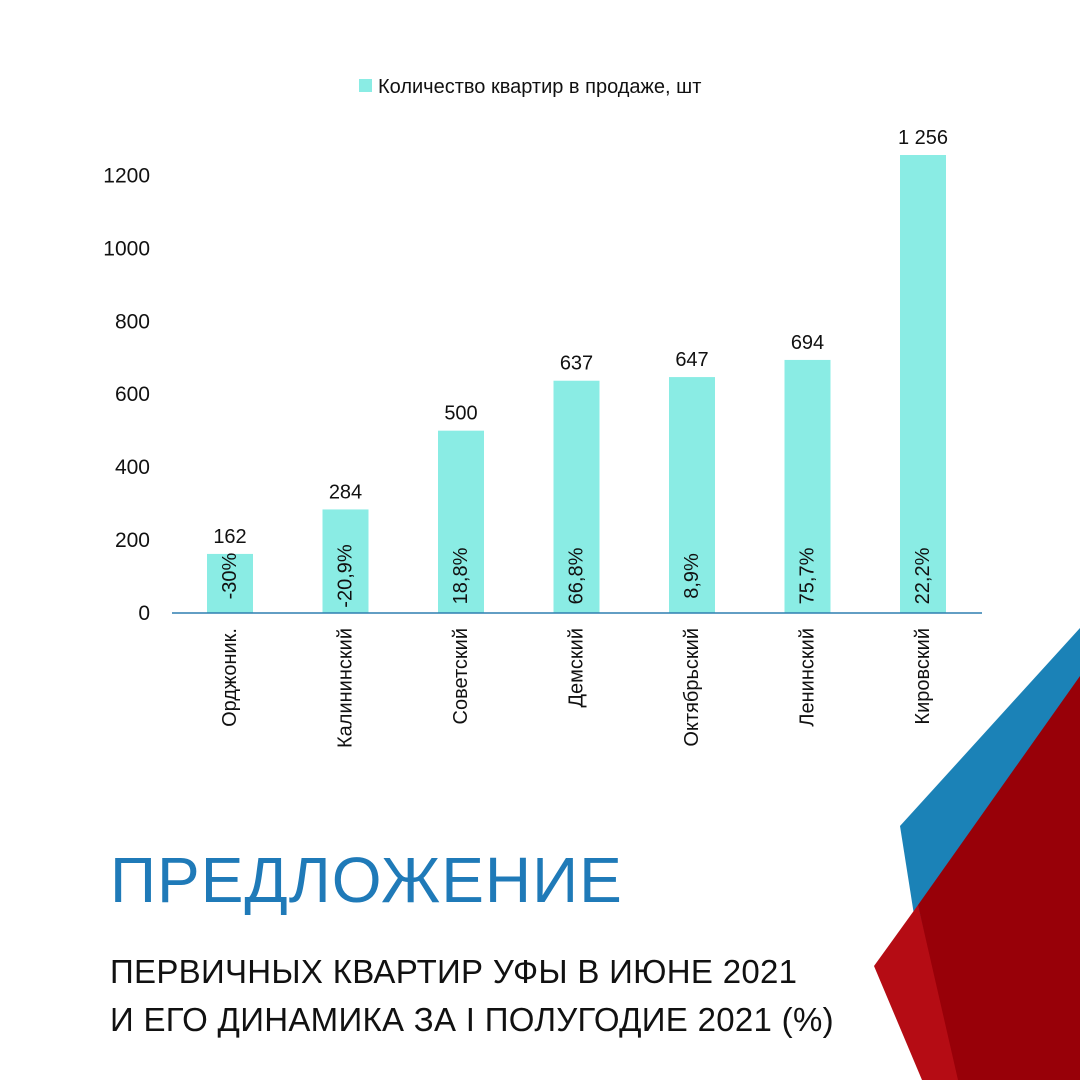 The height and width of the screenshot is (1080, 1080). What do you see at coordinates (808, 575) in the screenshot?
I see `bar-change-label: 75,7%` at bounding box center [808, 575].